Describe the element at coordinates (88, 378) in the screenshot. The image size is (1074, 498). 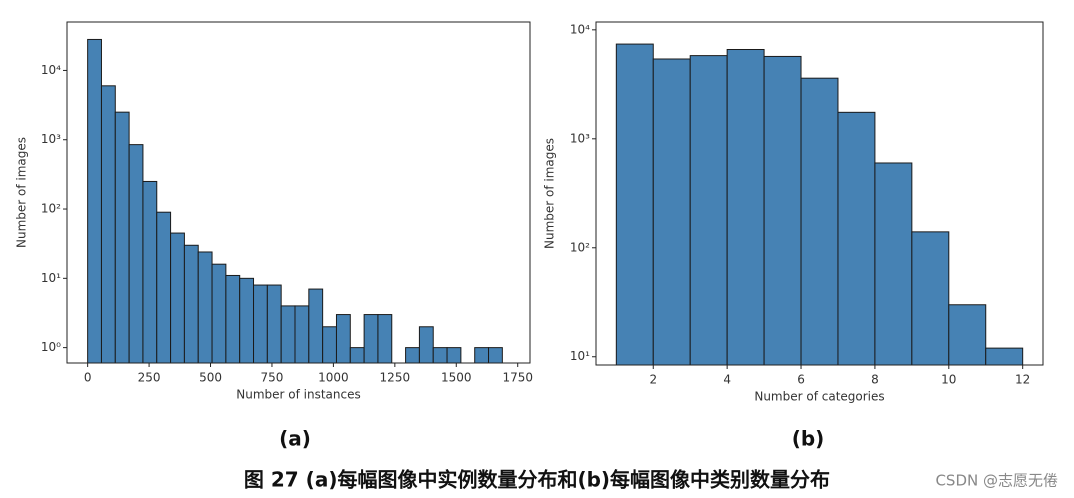
I see `x-tick-label: 0` at that location.